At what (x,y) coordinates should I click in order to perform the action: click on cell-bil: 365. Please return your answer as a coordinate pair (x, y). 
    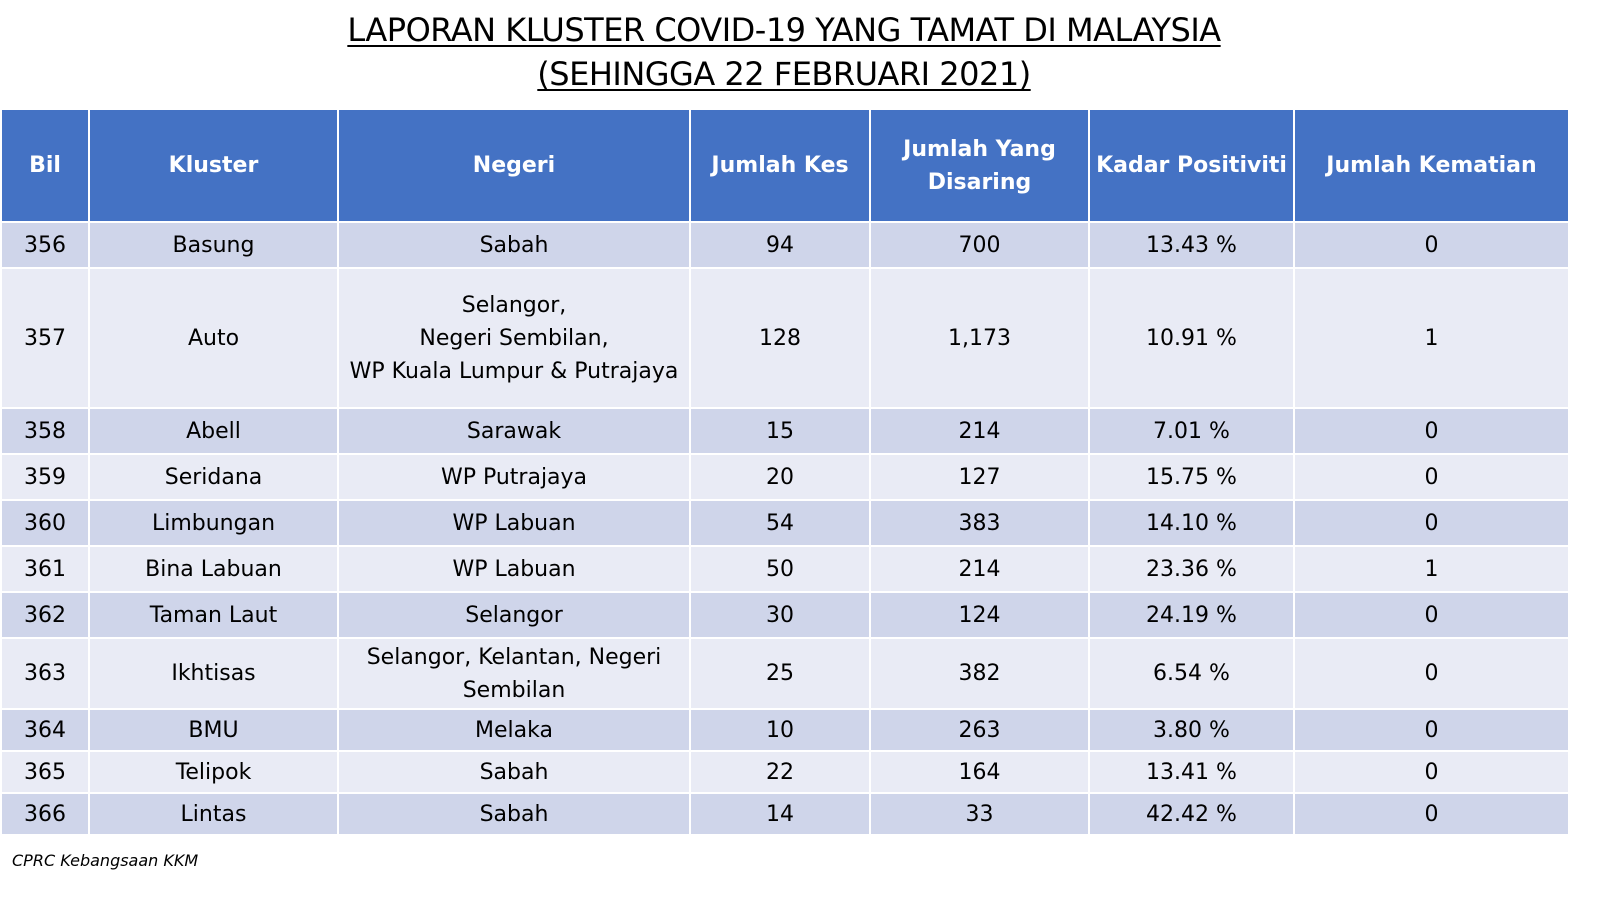
    Looking at the image, I should click on (45, 772).